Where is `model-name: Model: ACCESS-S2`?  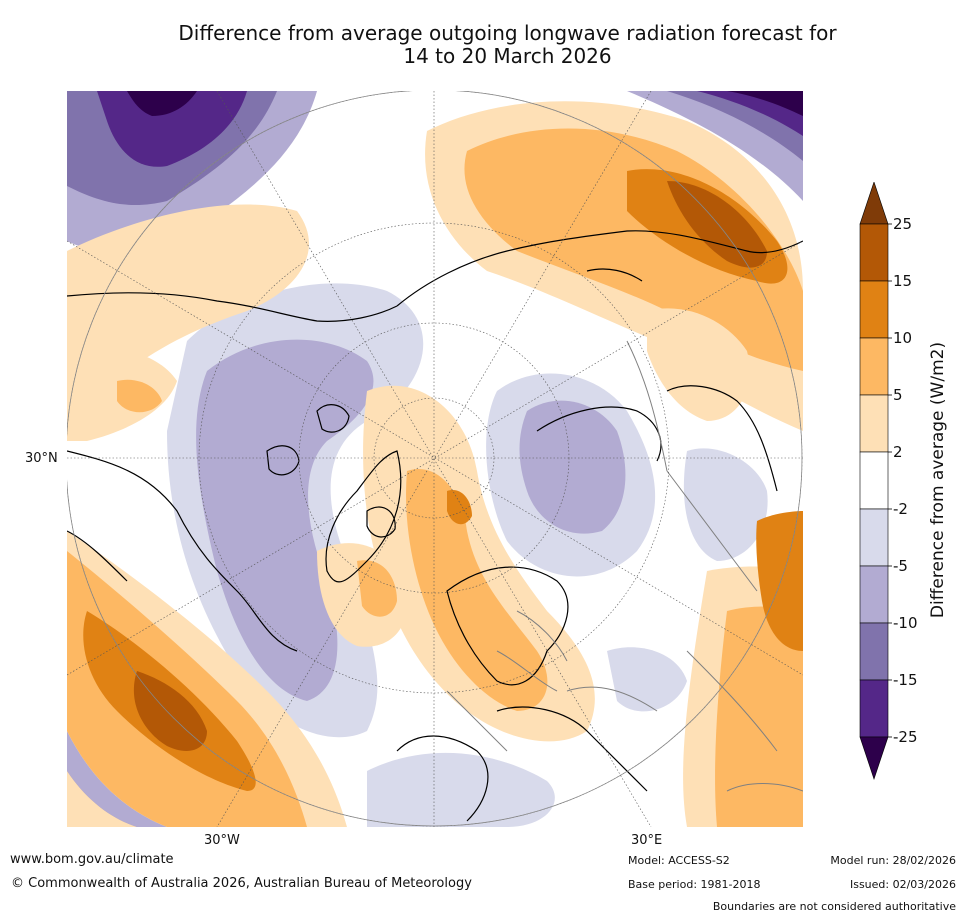 model-name: Model: ACCESS-S2 is located at coordinates (679, 860).